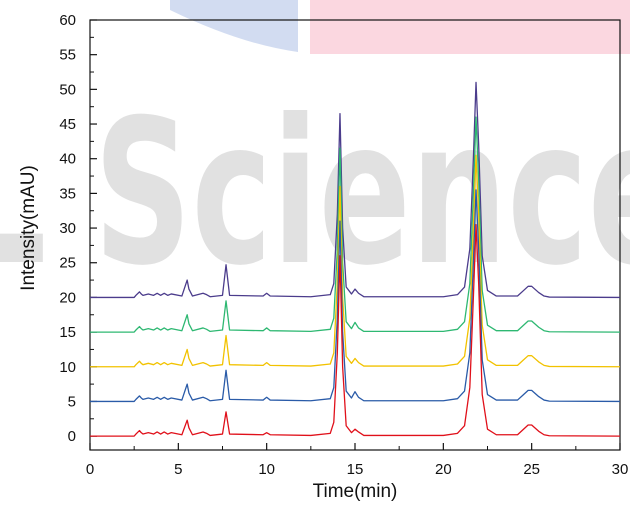 The width and height of the screenshot is (630, 529). What do you see at coordinates (531, 469) in the screenshot?
I see `x-tick-label: 25` at bounding box center [531, 469].